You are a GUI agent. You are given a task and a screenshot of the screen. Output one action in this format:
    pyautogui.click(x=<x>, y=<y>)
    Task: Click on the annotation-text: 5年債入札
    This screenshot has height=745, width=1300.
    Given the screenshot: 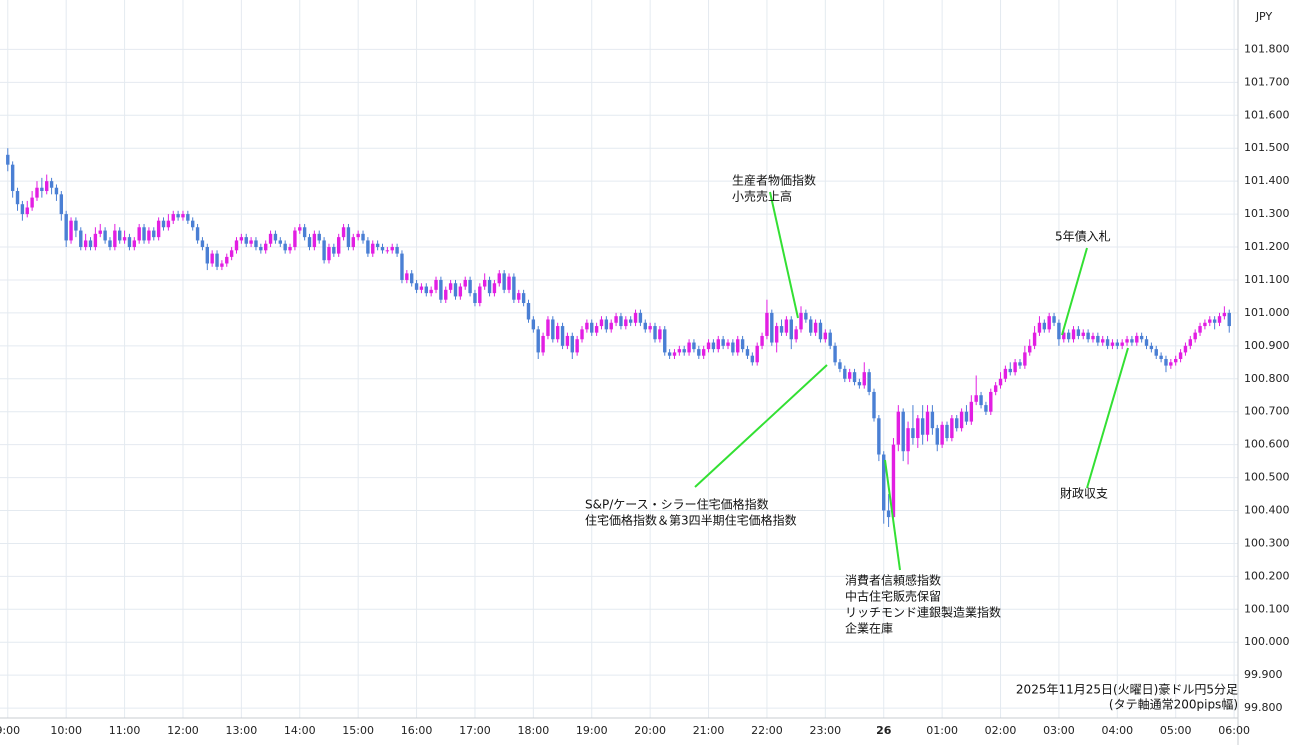 What is the action you would take?
    pyautogui.click(x=1083, y=236)
    